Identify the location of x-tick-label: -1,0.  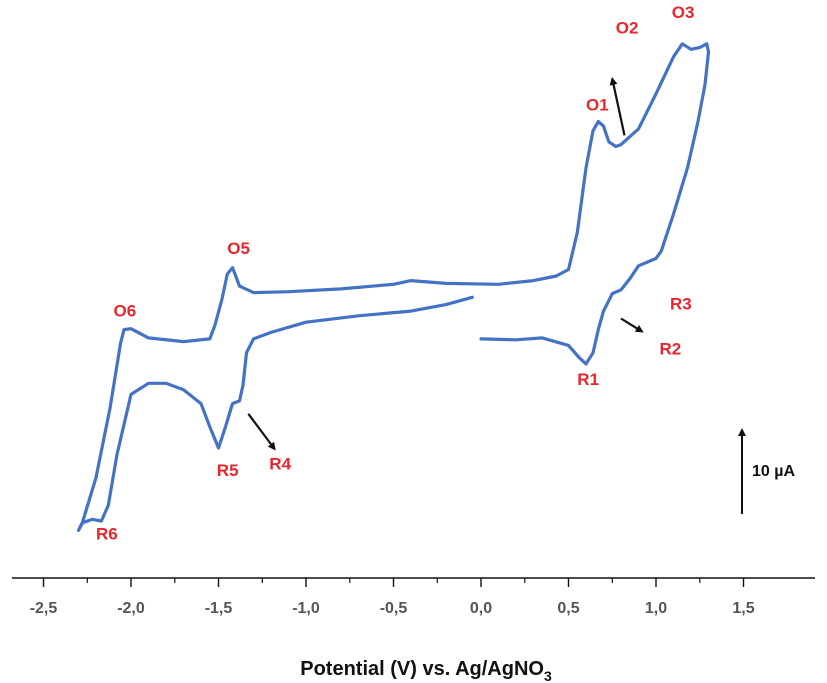
(306, 608).